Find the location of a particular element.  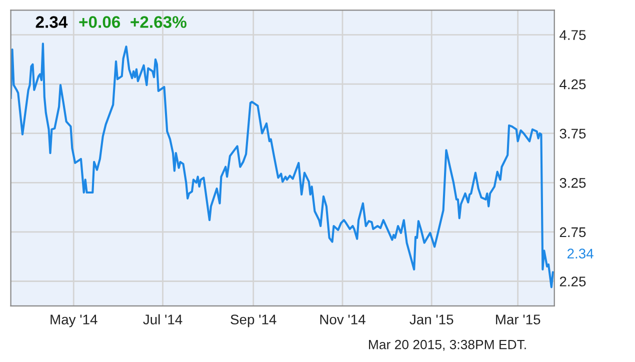

chart-subtitle: +0.06 +2.63% is located at coordinates (132, 22).